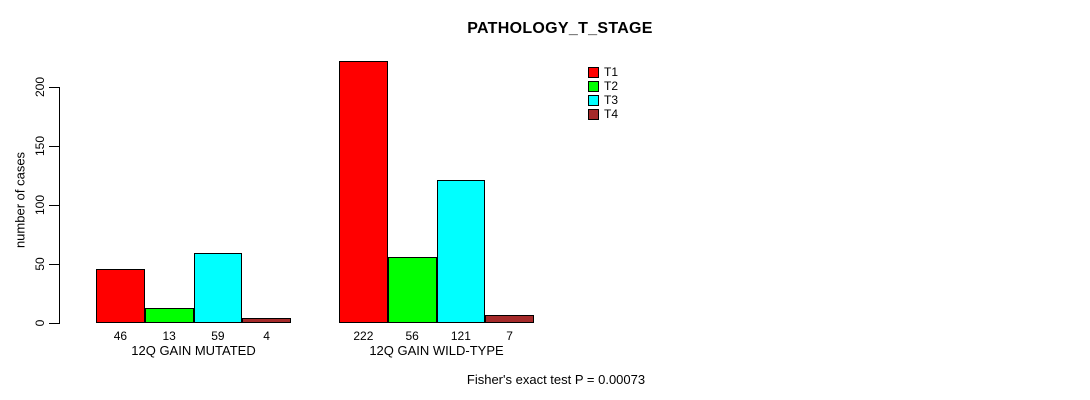 This screenshot has height=400, width=1090. What do you see at coordinates (593, 100) in the screenshot?
I see `legend-swatch-t3` at bounding box center [593, 100].